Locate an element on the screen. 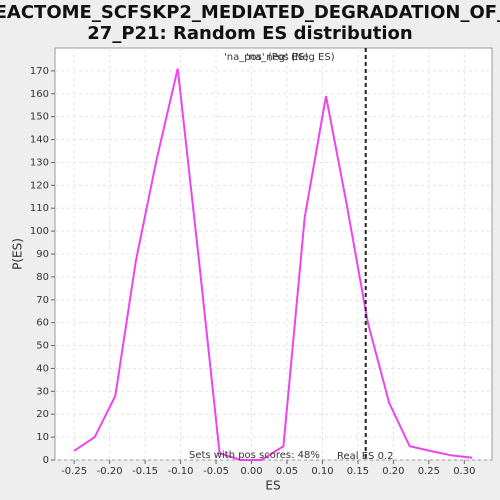 The width and height of the screenshot is (500, 500). x-tick-label: -0.20 is located at coordinates (110, 471).